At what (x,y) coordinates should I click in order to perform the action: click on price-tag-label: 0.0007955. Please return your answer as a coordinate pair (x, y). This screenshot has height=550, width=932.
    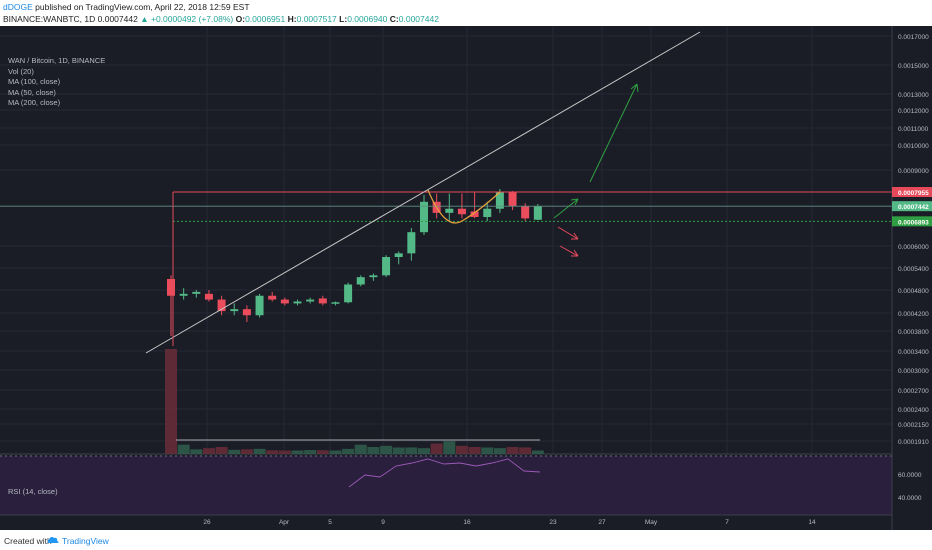
    Looking at the image, I should click on (913, 193).